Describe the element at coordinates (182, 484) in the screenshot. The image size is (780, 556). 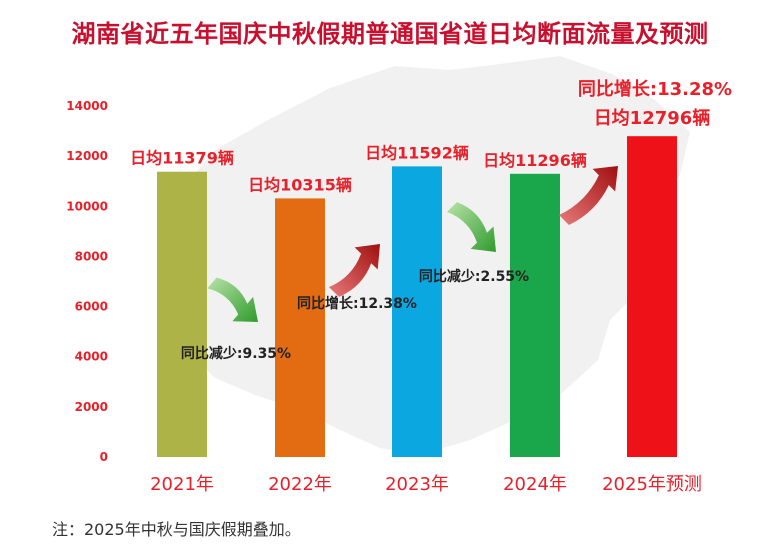
I see `x-tick-label: 2021年` at that location.